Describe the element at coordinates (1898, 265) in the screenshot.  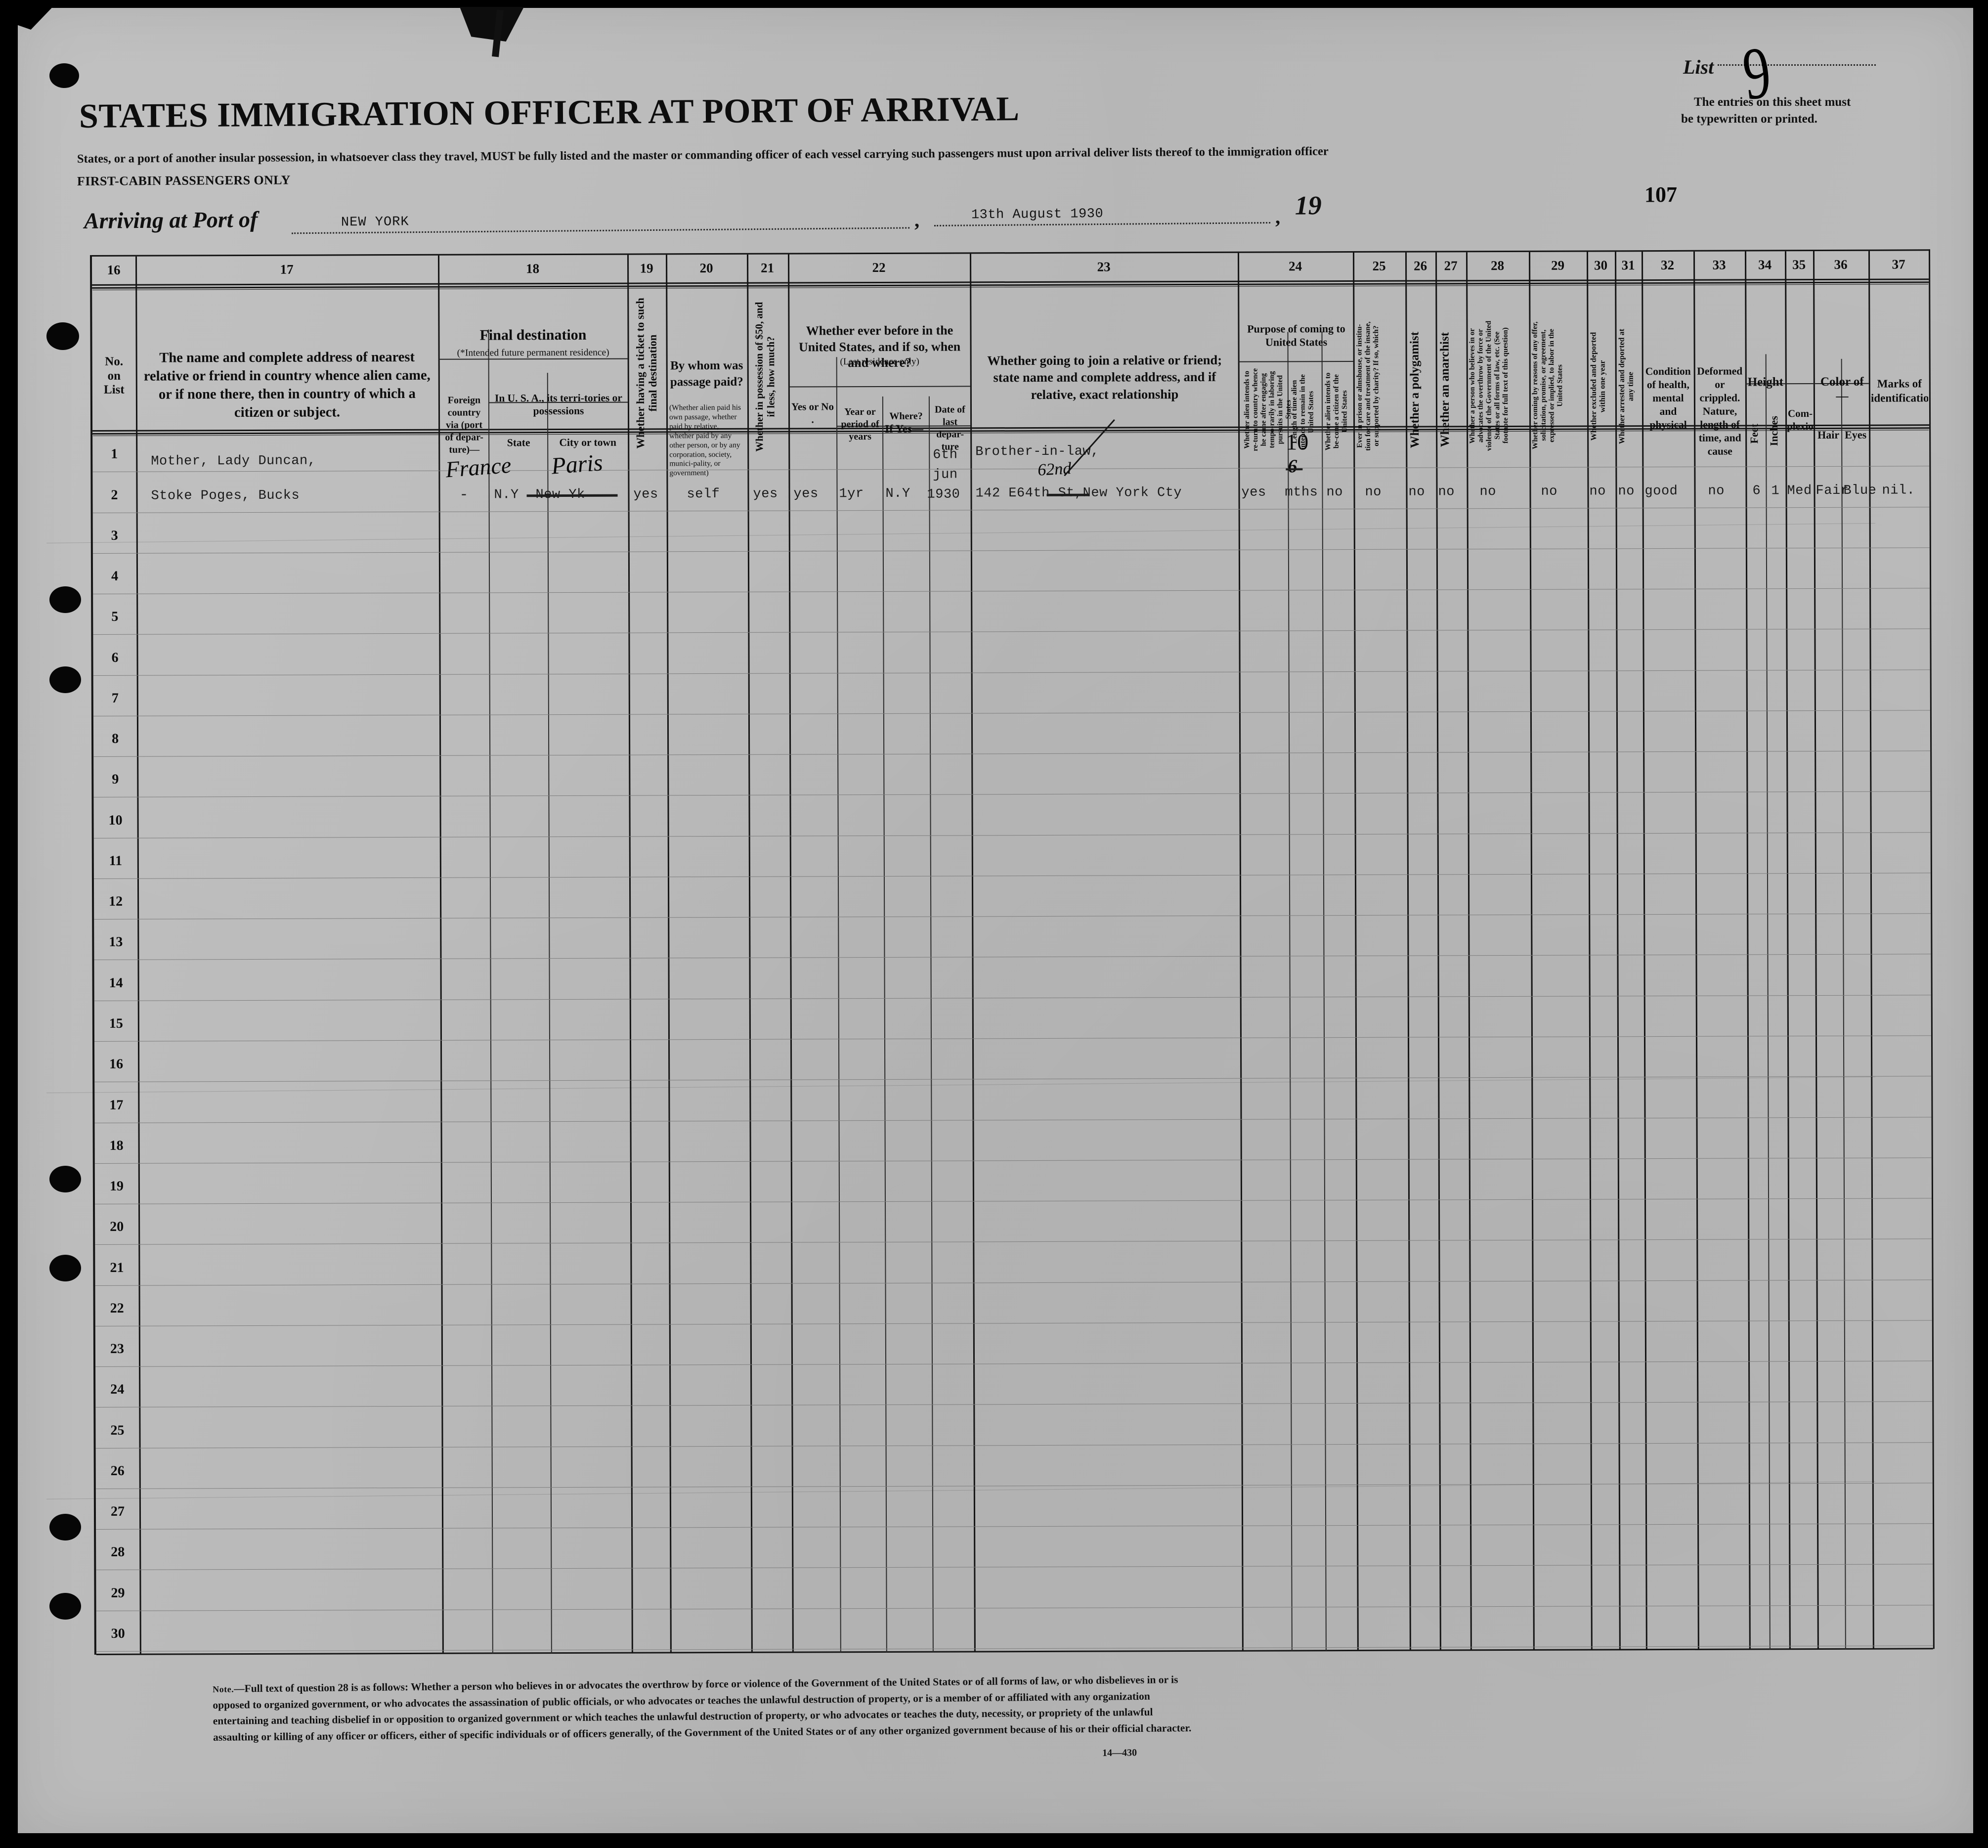
I see `colnum-37: 37` at that location.